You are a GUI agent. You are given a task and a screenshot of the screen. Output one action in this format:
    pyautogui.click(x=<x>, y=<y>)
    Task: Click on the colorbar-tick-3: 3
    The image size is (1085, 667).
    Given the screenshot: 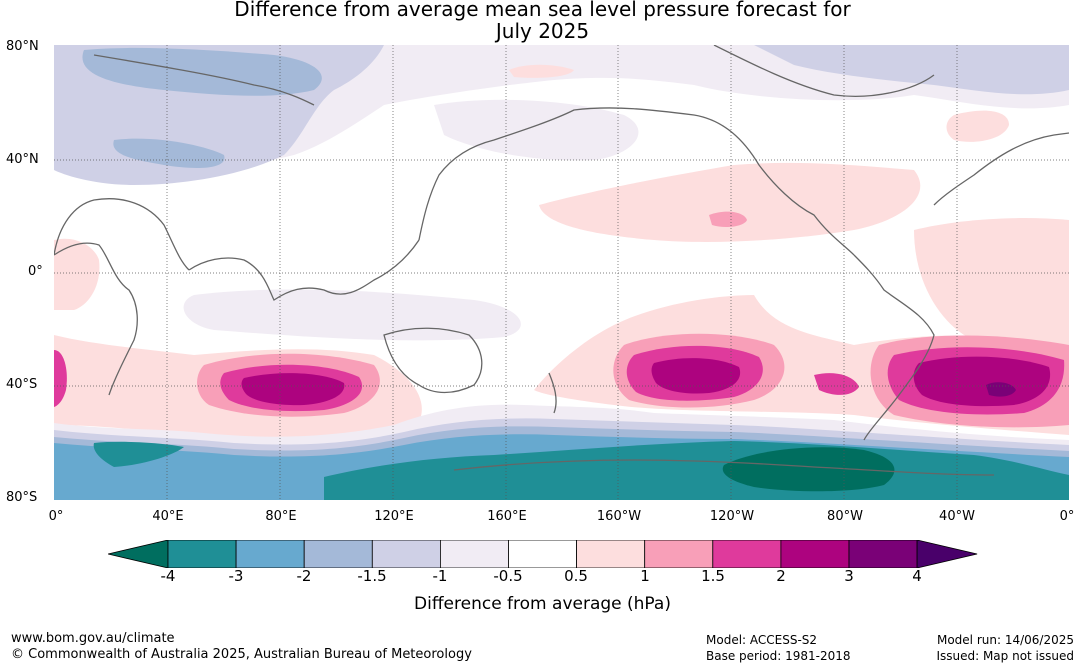 What is the action you would take?
    pyautogui.click(x=849, y=576)
    